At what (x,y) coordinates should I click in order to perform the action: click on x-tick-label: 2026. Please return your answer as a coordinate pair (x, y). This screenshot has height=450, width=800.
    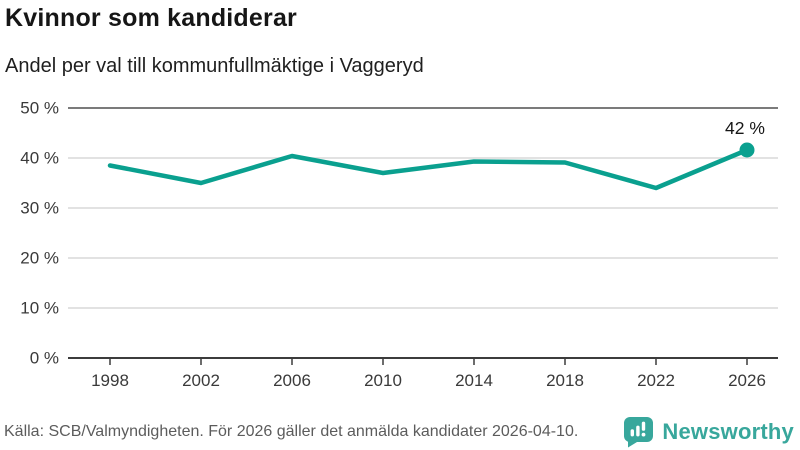
    Looking at the image, I should click on (747, 380).